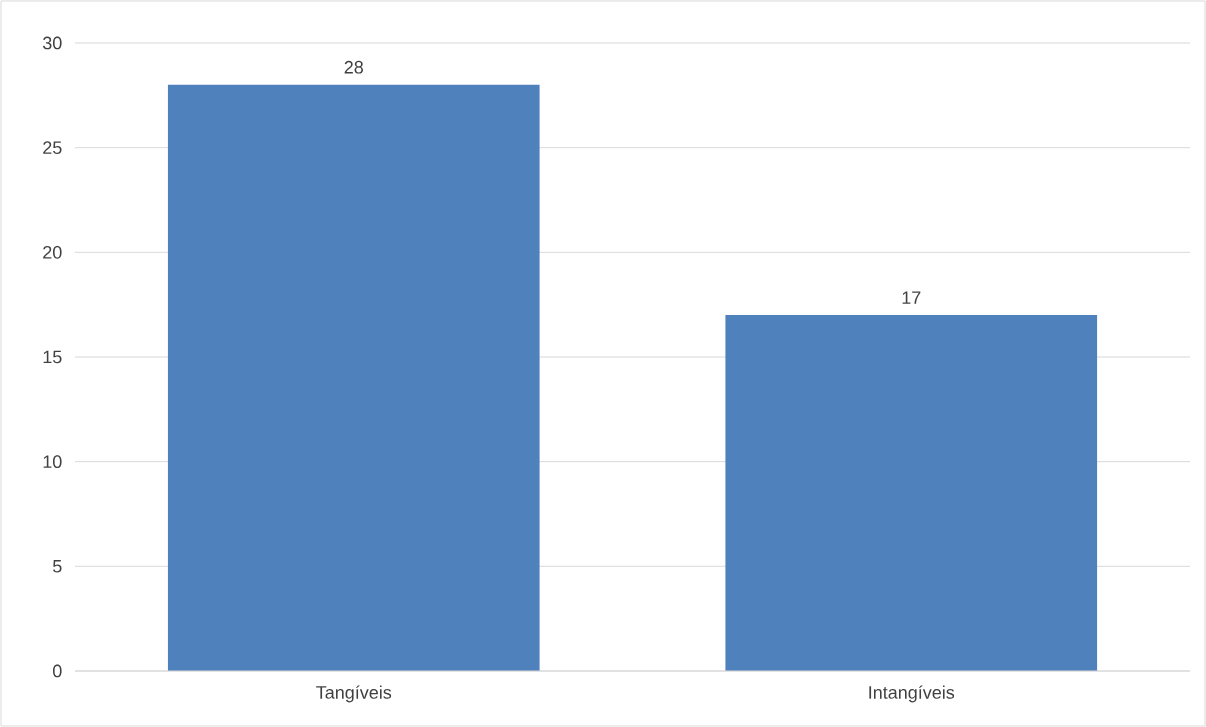 The image size is (1206, 727). I want to click on y-tick-label: 5, so click(57, 566).